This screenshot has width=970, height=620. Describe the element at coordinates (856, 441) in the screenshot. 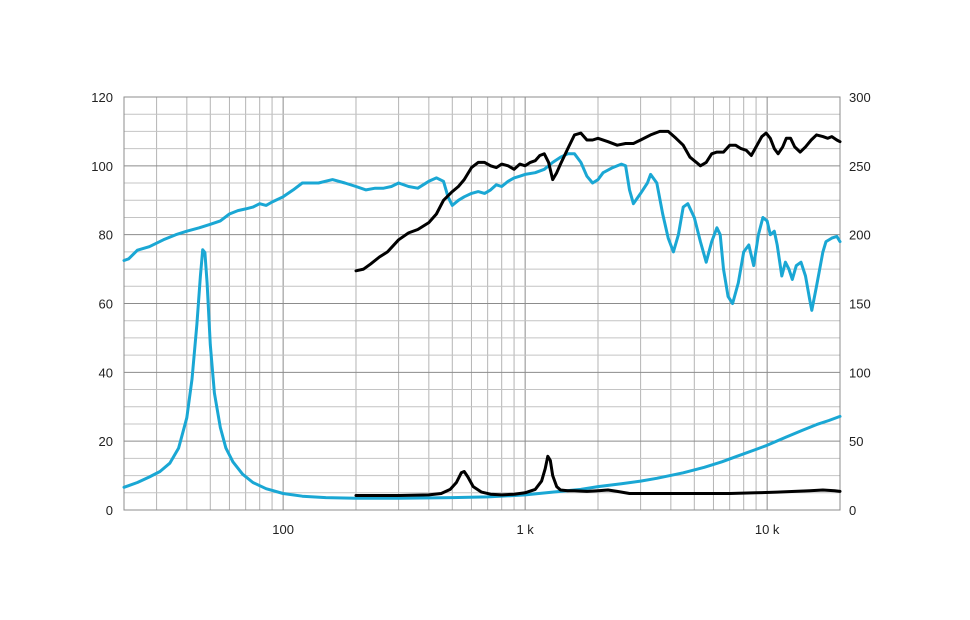

I see `y-right-tick-label: 50` at that location.